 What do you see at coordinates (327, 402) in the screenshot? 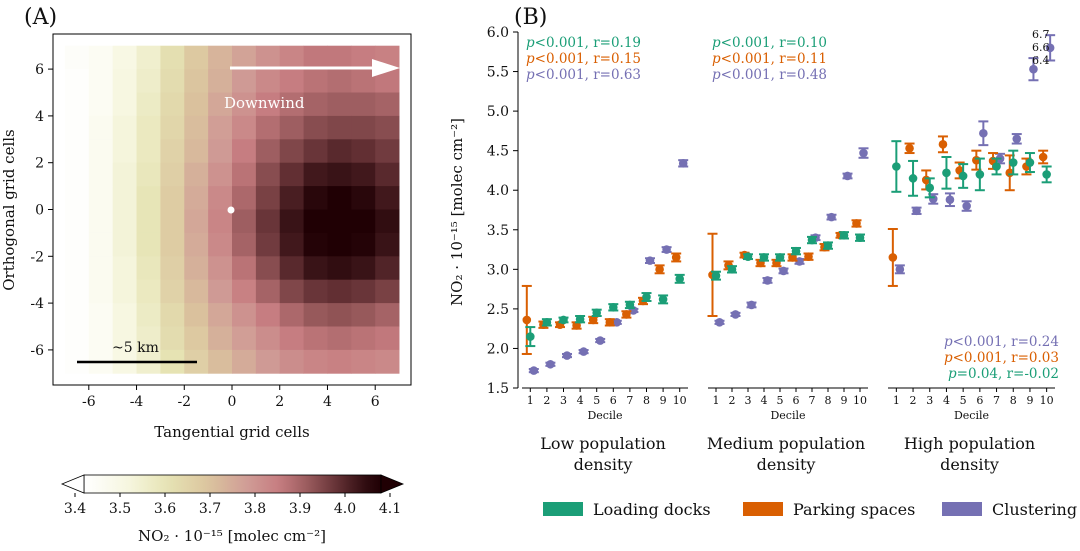
I see `heatmap-x-tick-label: 4` at bounding box center [327, 402].